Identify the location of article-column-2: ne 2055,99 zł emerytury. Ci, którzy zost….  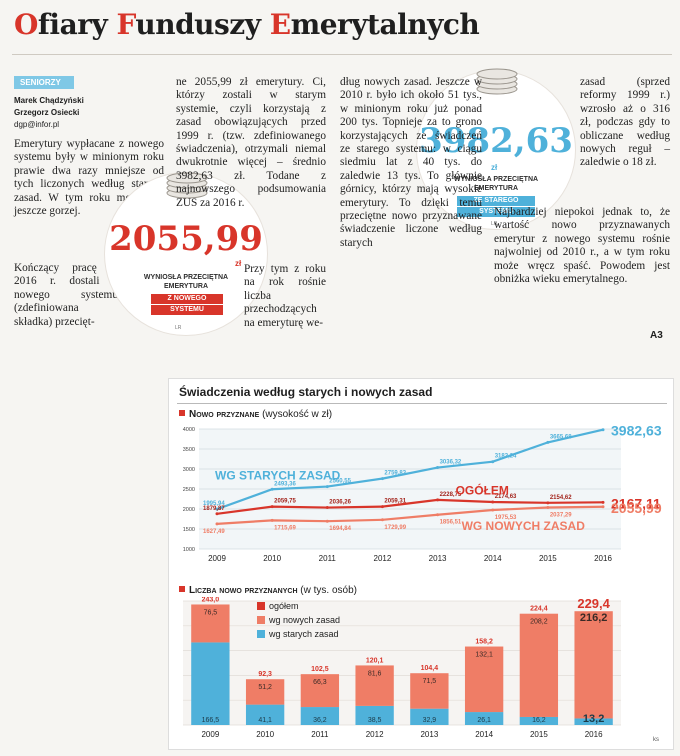
(251, 143).